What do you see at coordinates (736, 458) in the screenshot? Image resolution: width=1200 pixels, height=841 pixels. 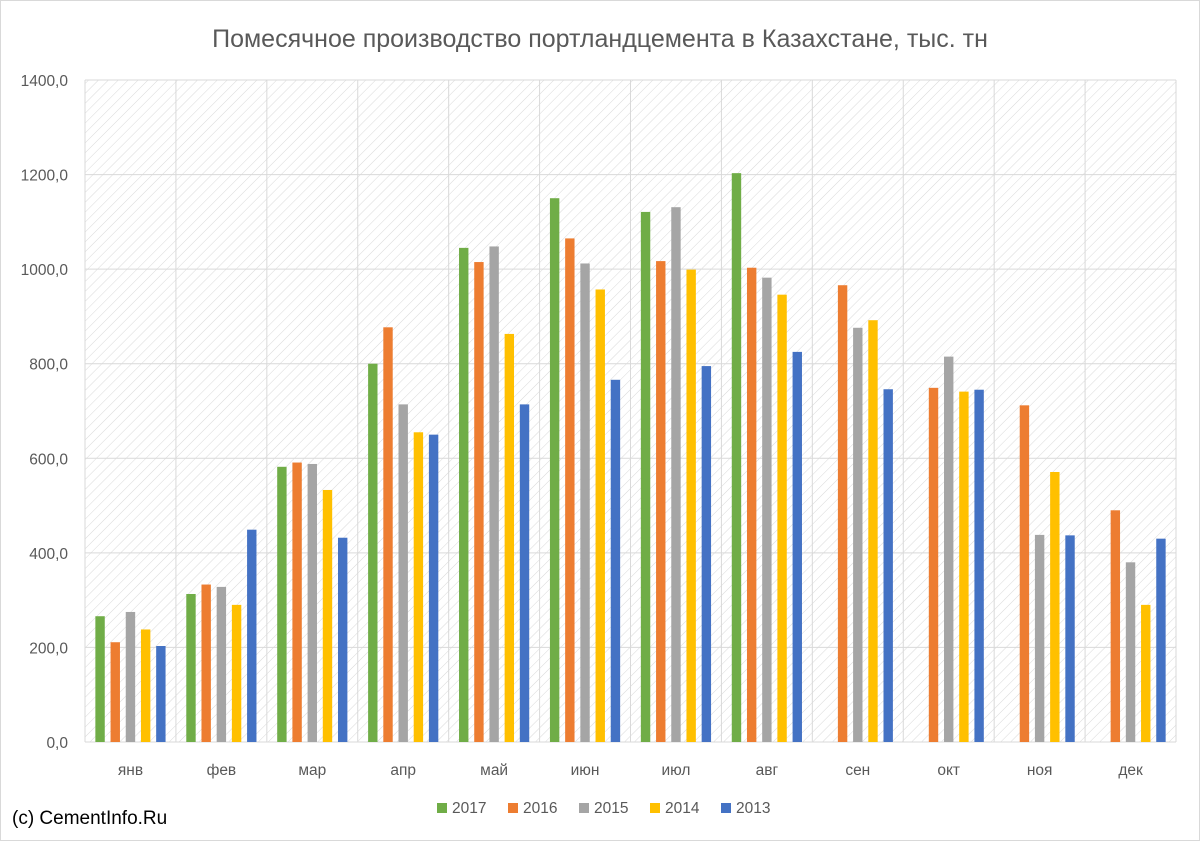 I see `bar-2017-авг` at bounding box center [736, 458].